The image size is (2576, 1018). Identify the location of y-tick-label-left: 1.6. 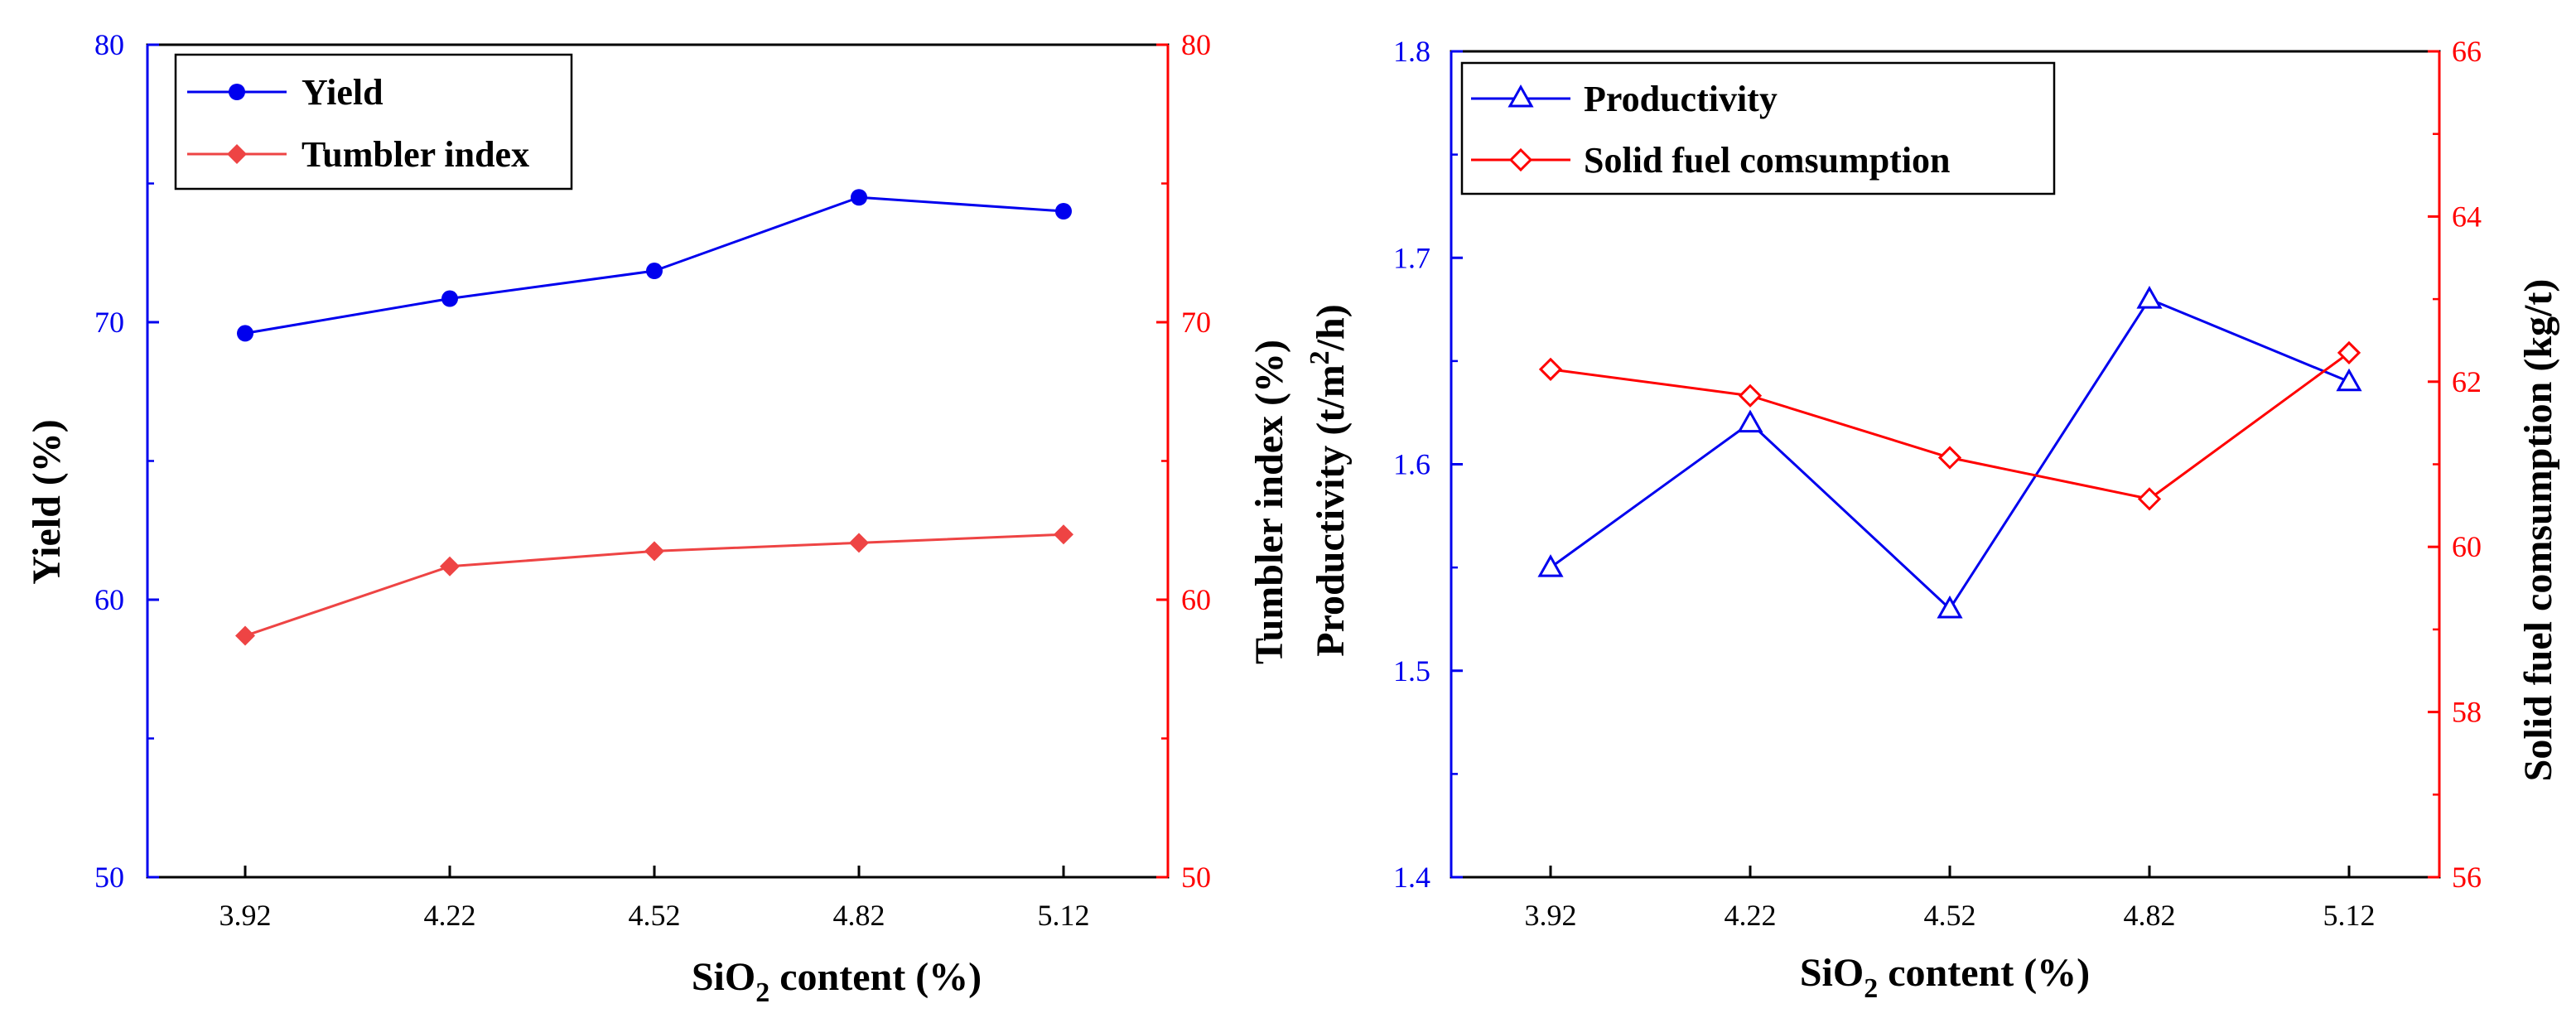
(1411, 464).